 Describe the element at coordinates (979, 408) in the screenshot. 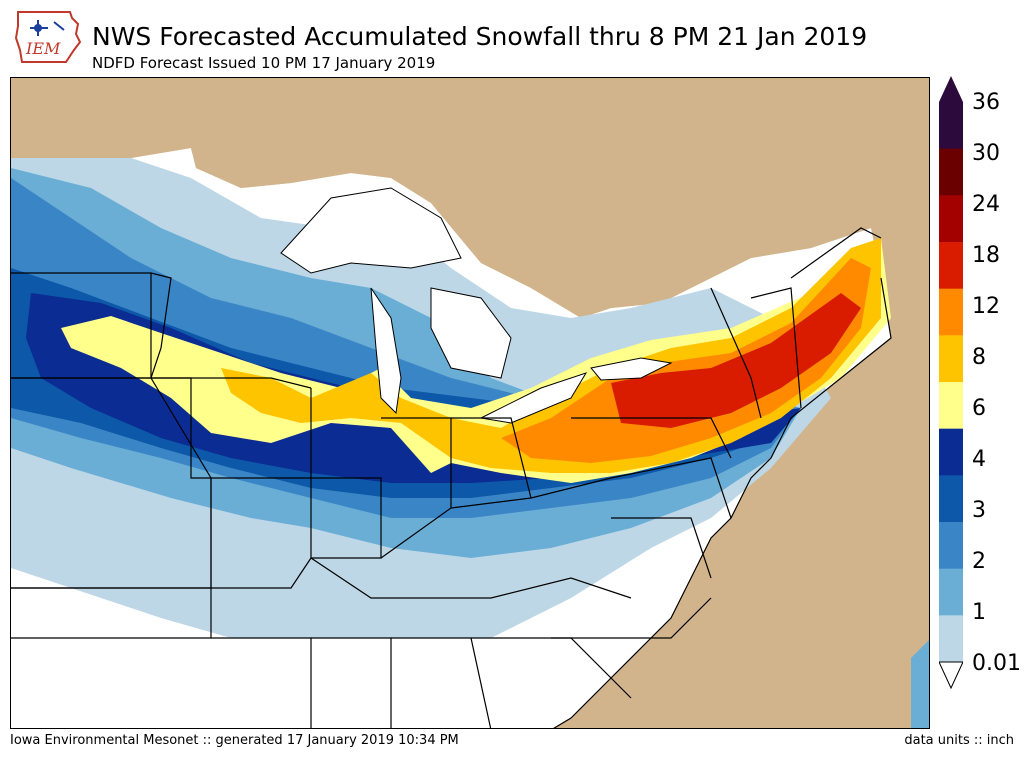

I see `colorbar-label-6: 6` at that location.